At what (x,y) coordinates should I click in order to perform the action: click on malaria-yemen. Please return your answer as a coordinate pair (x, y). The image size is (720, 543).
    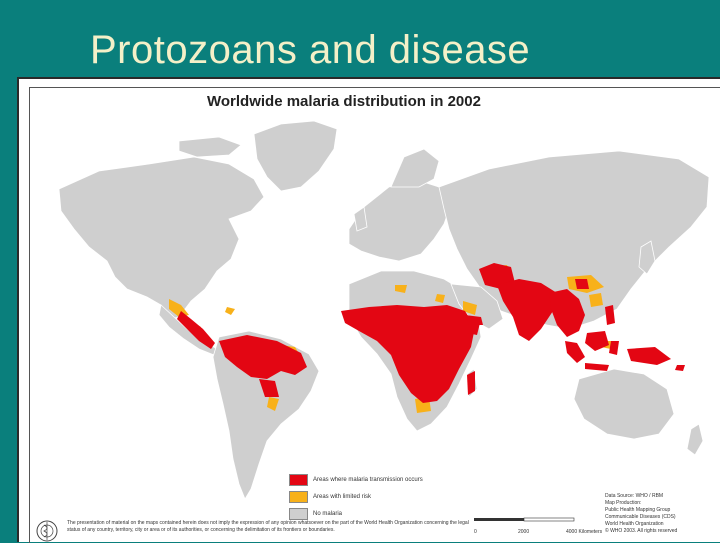
    Looking at the image, I should click on (474, 320).